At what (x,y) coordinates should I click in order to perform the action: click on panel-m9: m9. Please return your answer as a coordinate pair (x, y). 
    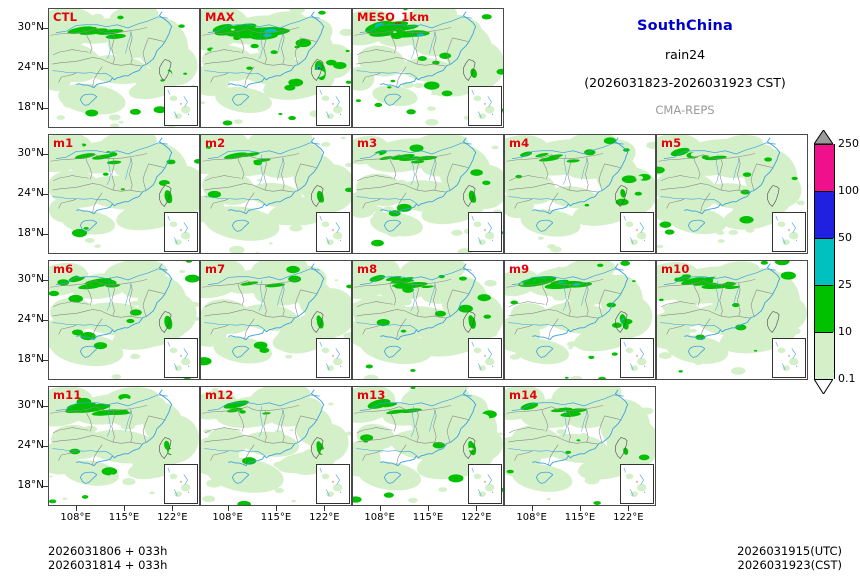
    Looking at the image, I should click on (580, 320).